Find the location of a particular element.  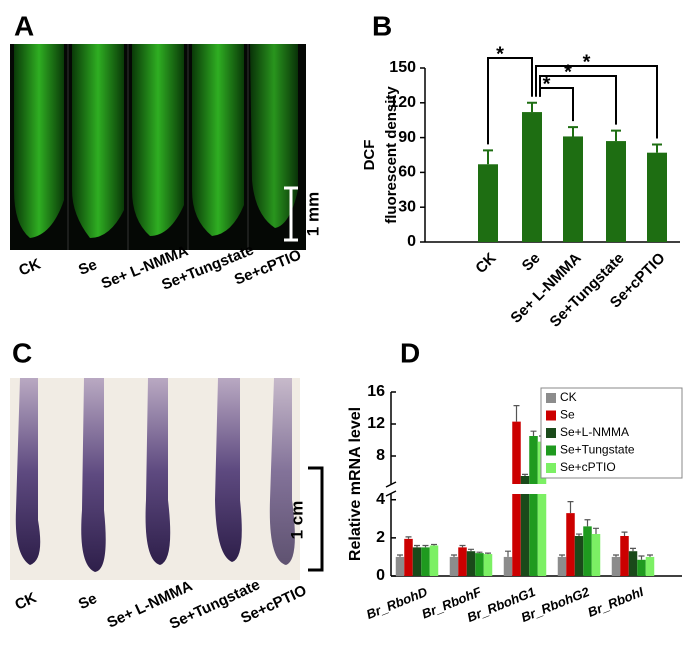

panel-letter: D is located at coordinates (410, 352).